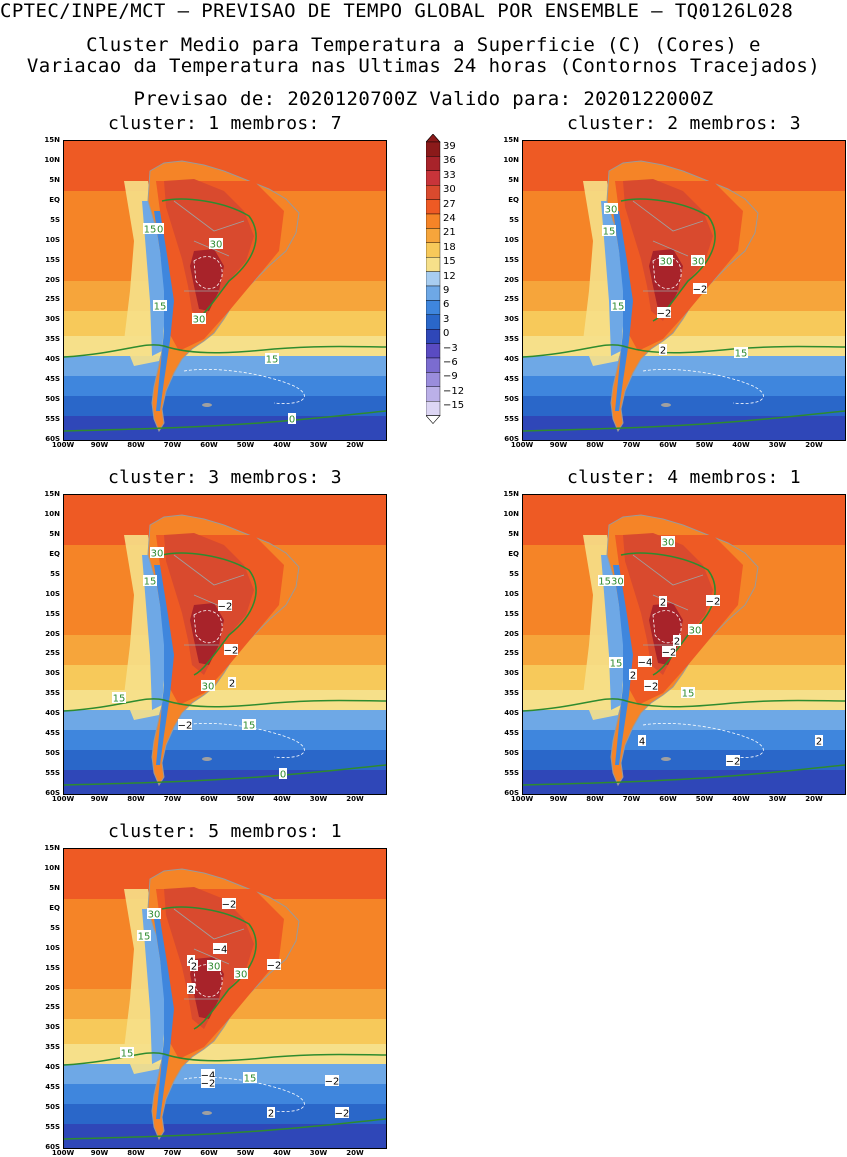  I want to click on colorbar-label: 6, so click(446, 305).